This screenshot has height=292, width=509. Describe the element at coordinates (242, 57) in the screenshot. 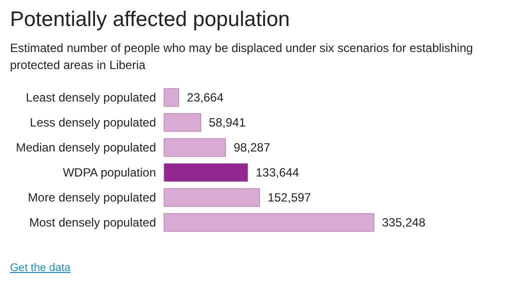

I see `chart-subtitle: Estimated number of people who may be displaced under six scenarios for establishing protected areas in Liberia` at that location.